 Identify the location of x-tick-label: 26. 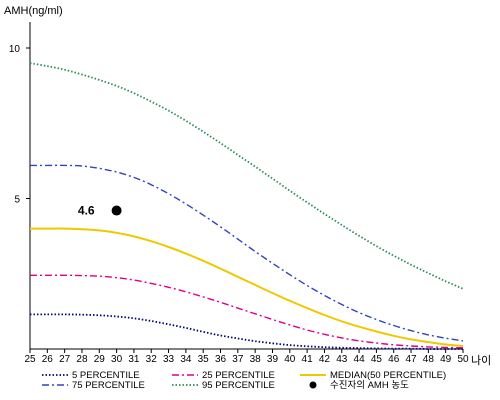
(48, 359).